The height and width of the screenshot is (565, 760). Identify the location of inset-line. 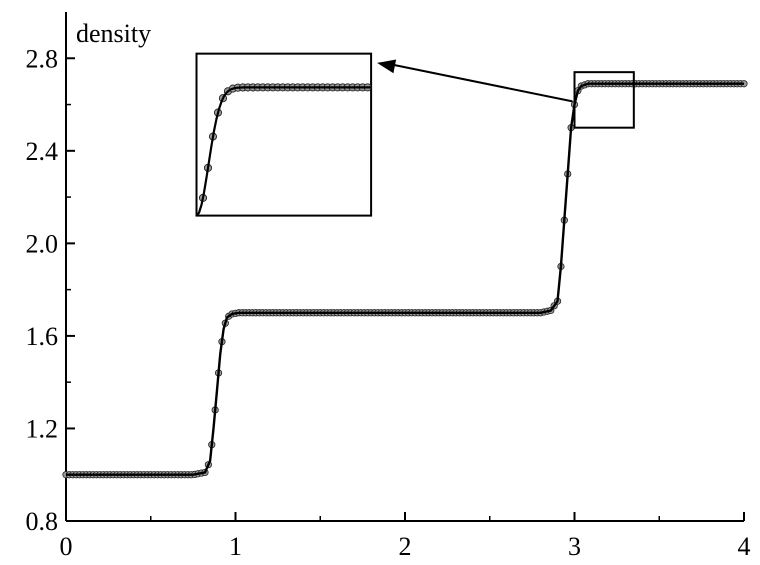
(283, 151).